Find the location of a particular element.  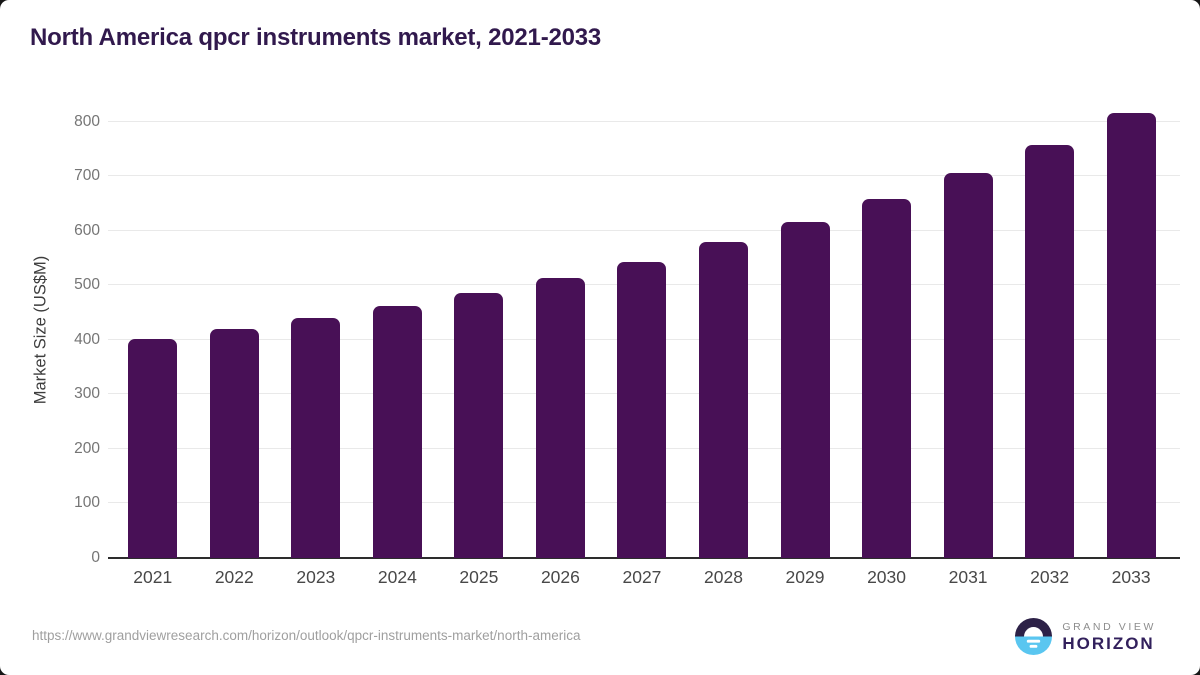

y-tick-700: 700 is located at coordinates (87, 176).